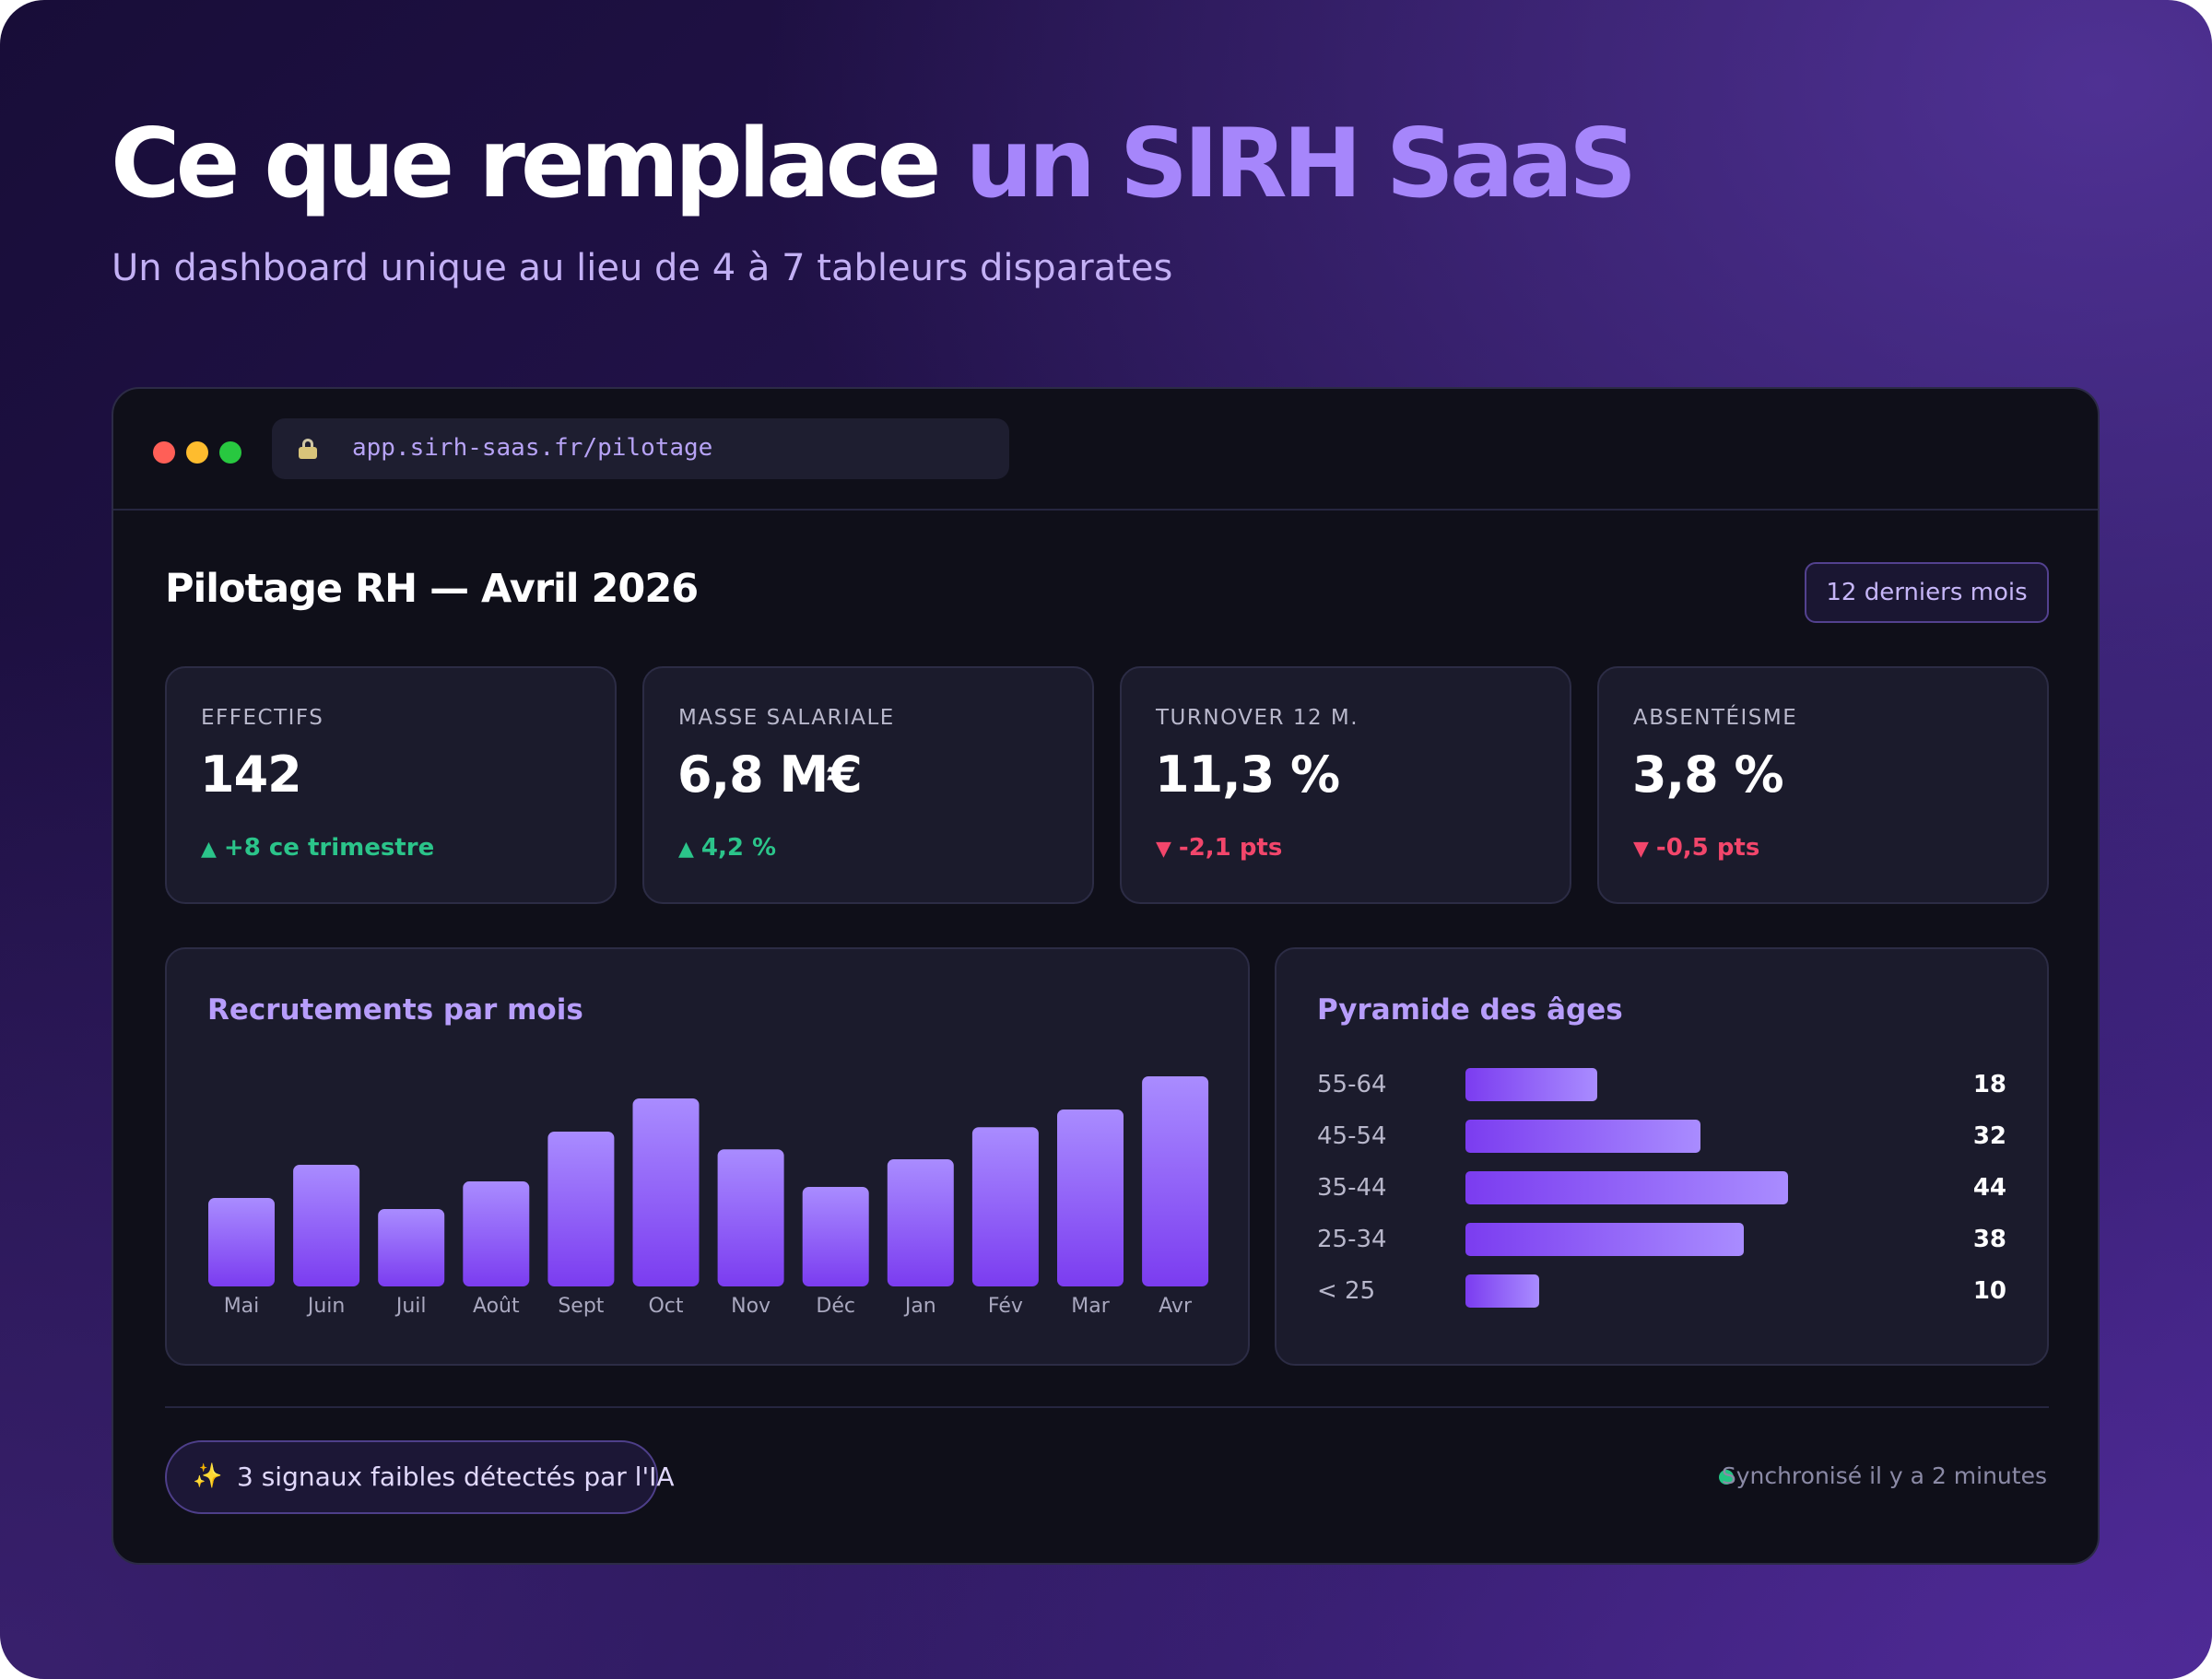 The height and width of the screenshot is (1679, 2212). What do you see at coordinates (241, 1242) in the screenshot?
I see `bar-Mai` at bounding box center [241, 1242].